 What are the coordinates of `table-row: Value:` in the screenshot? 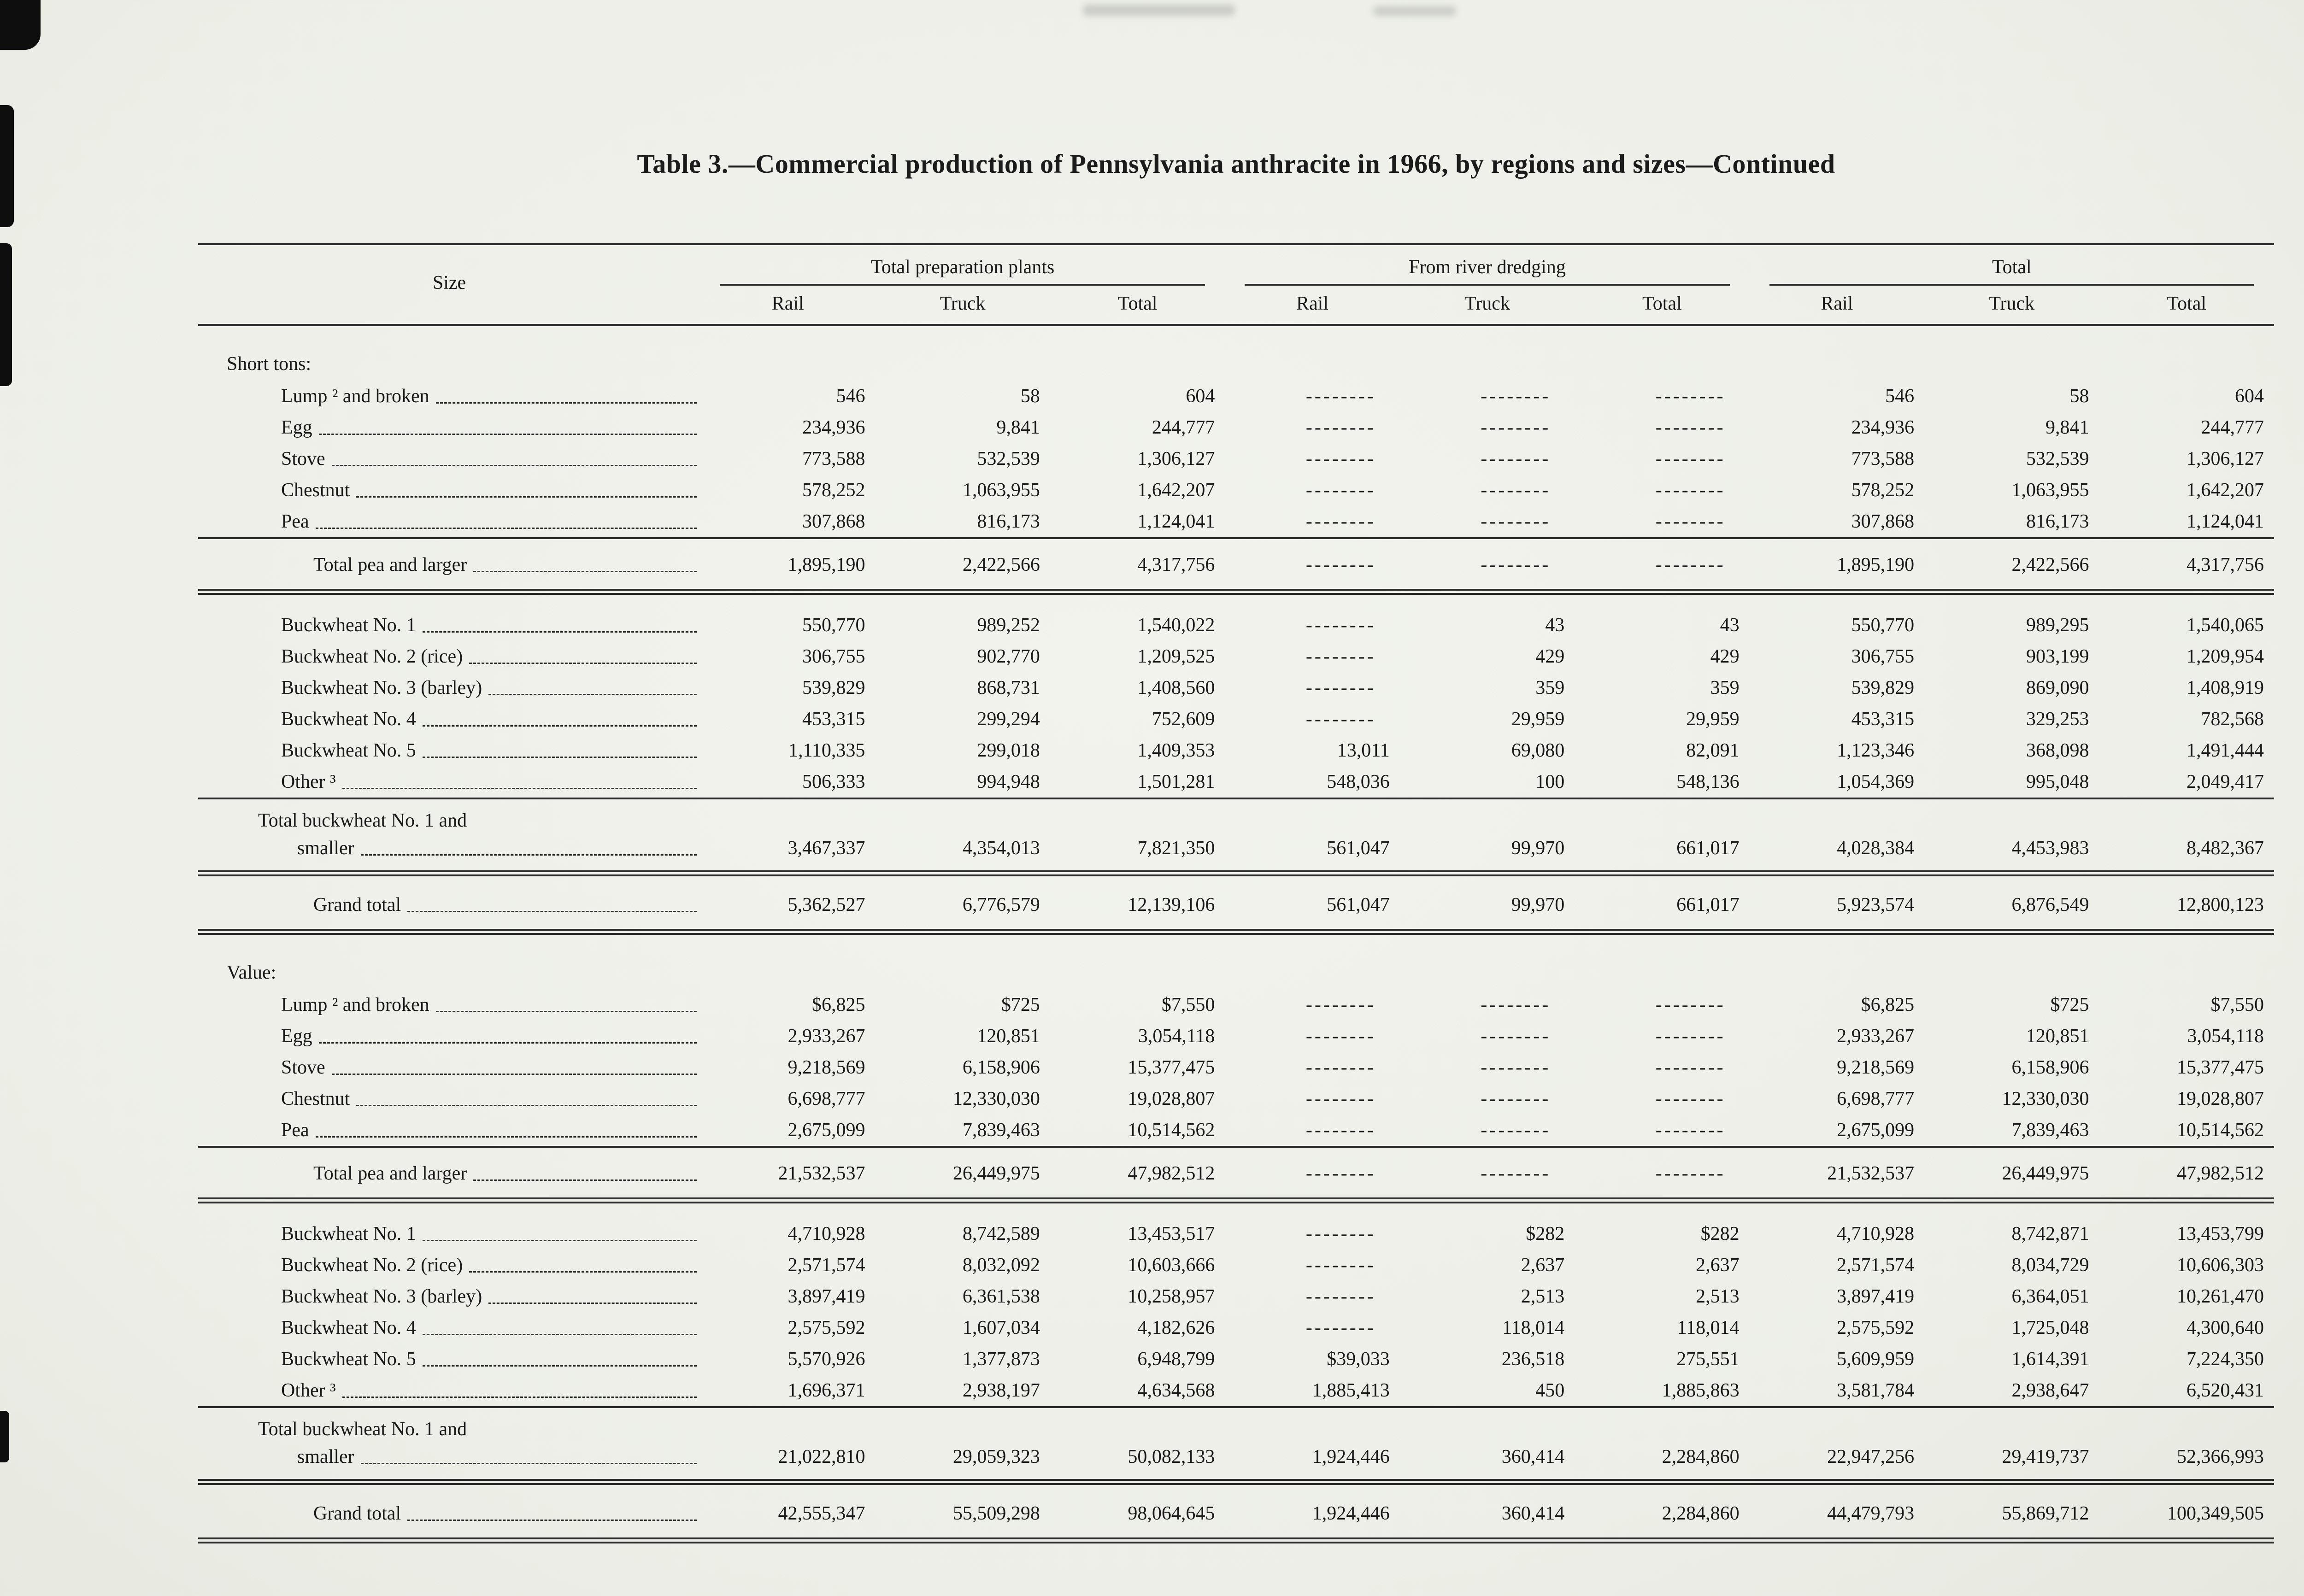 It's located at (1236, 961).